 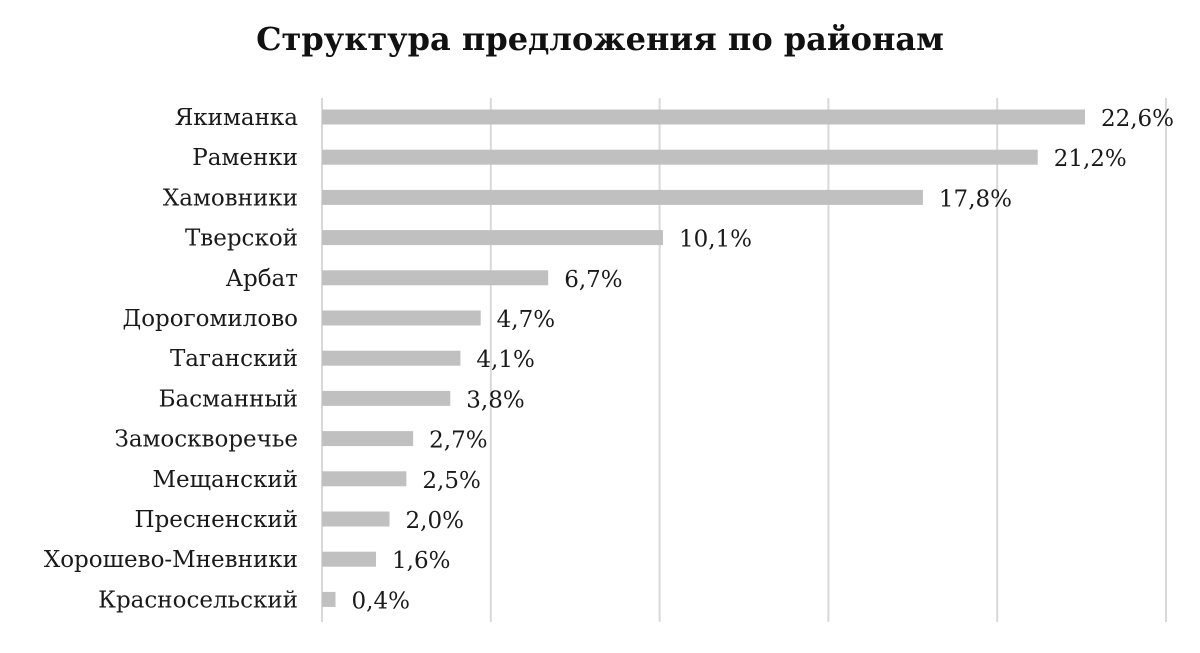 What do you see at coordinates (171, 560) in the screenshot?
I see `category-label: Хорошево-Мневники` at bounding box center [171, 560].